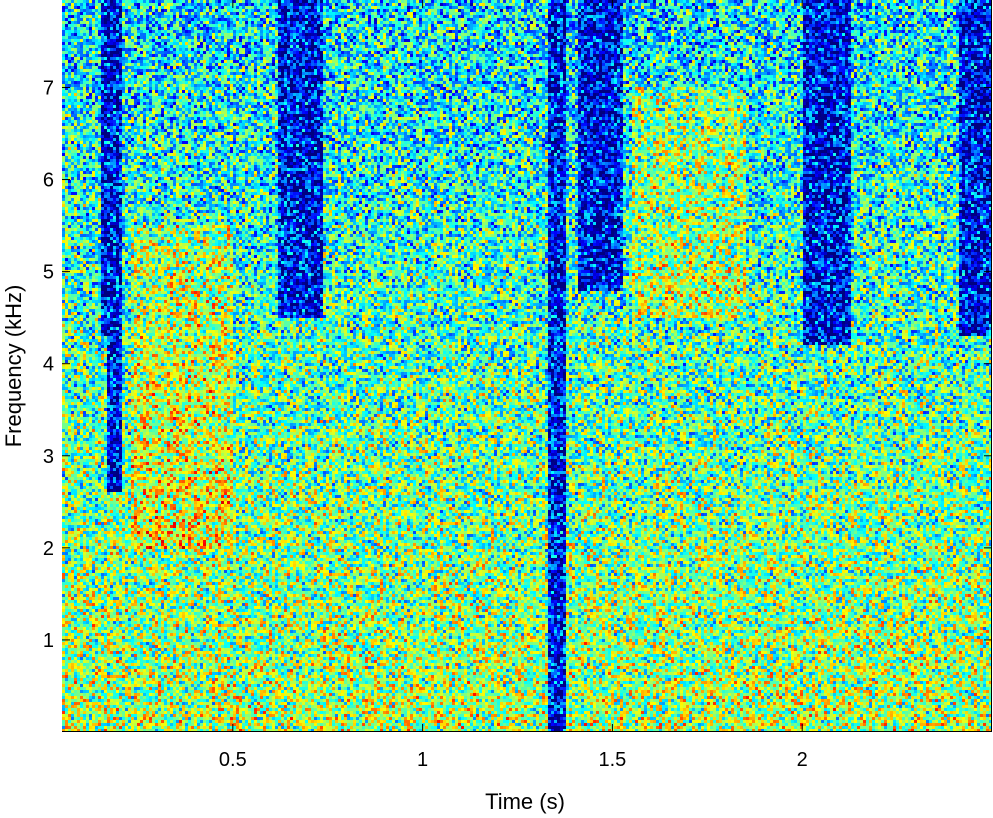  I want to click on x-tick-label: 1, so click(422, 760).